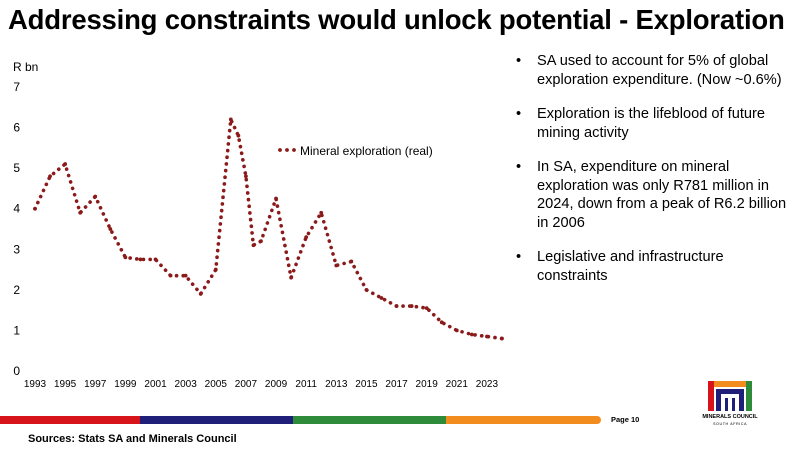  I want to click on x-tick-label: 1999, so click(125, 384).